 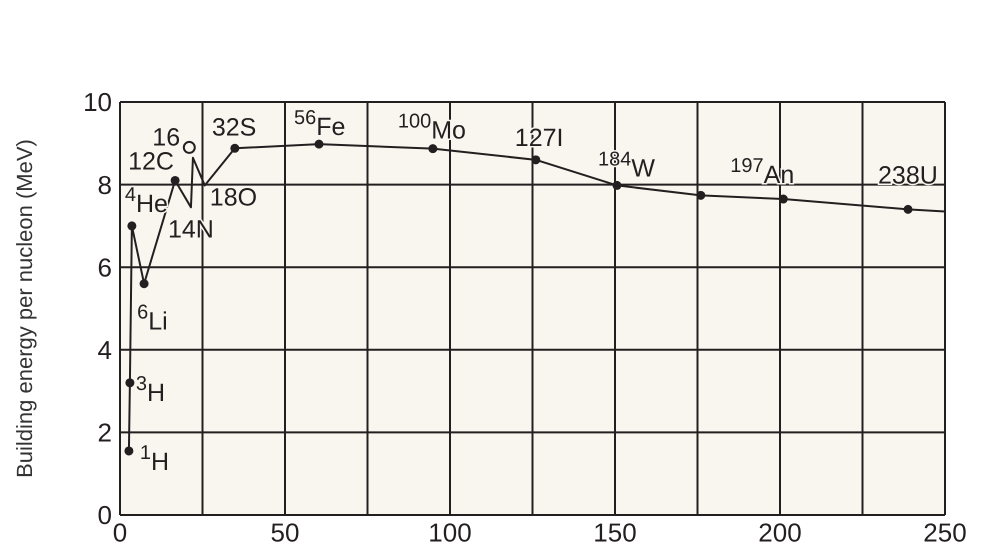 I want to click on annotation: $^{56}$Fe, so click(x=320, y=124).